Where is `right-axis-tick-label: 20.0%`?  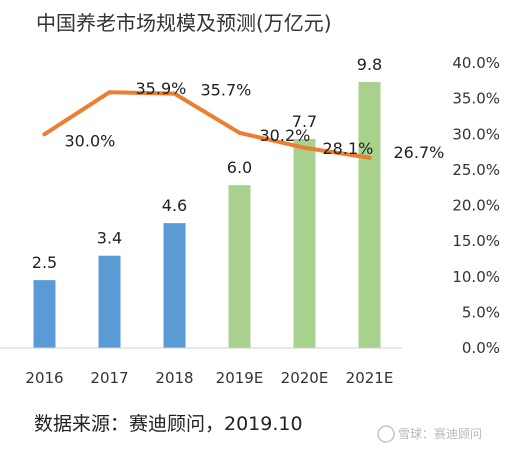 right-axis-tick-label: 20.0% is located at coordinates (476, 206).